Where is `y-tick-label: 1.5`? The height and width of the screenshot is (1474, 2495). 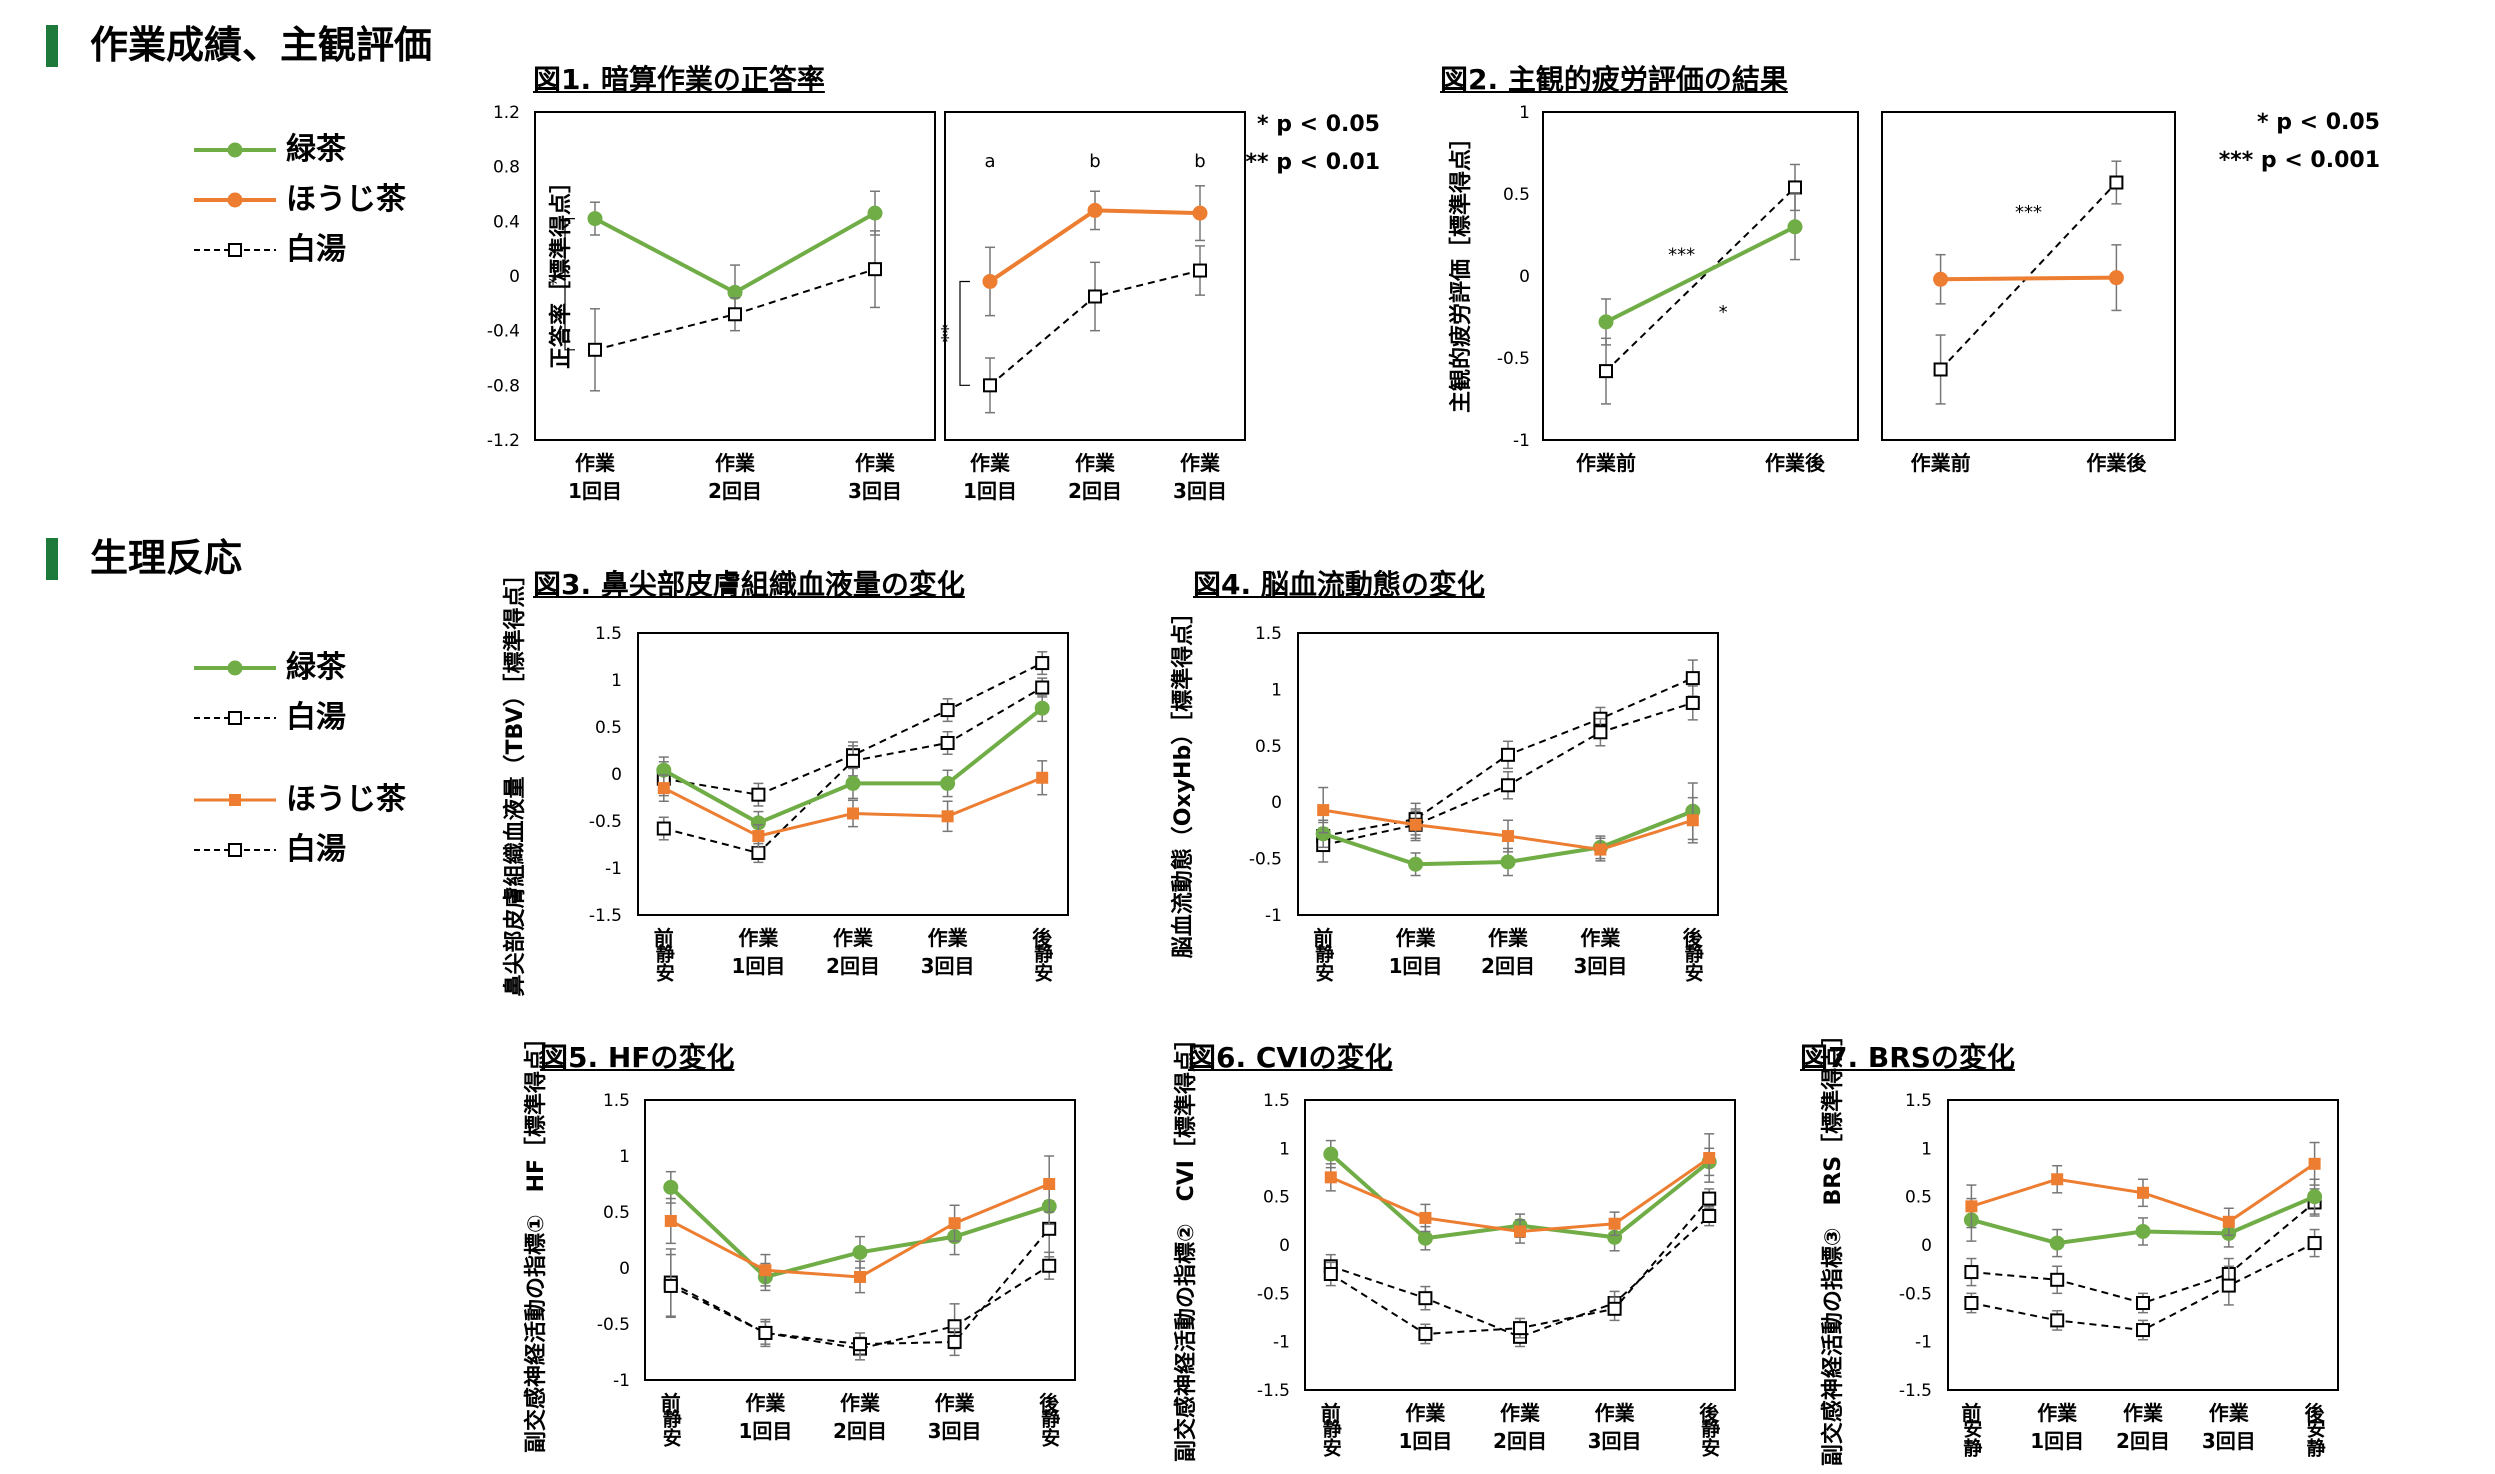
y-tick-label: 1.5 is located at coordinates (1918, 1101).